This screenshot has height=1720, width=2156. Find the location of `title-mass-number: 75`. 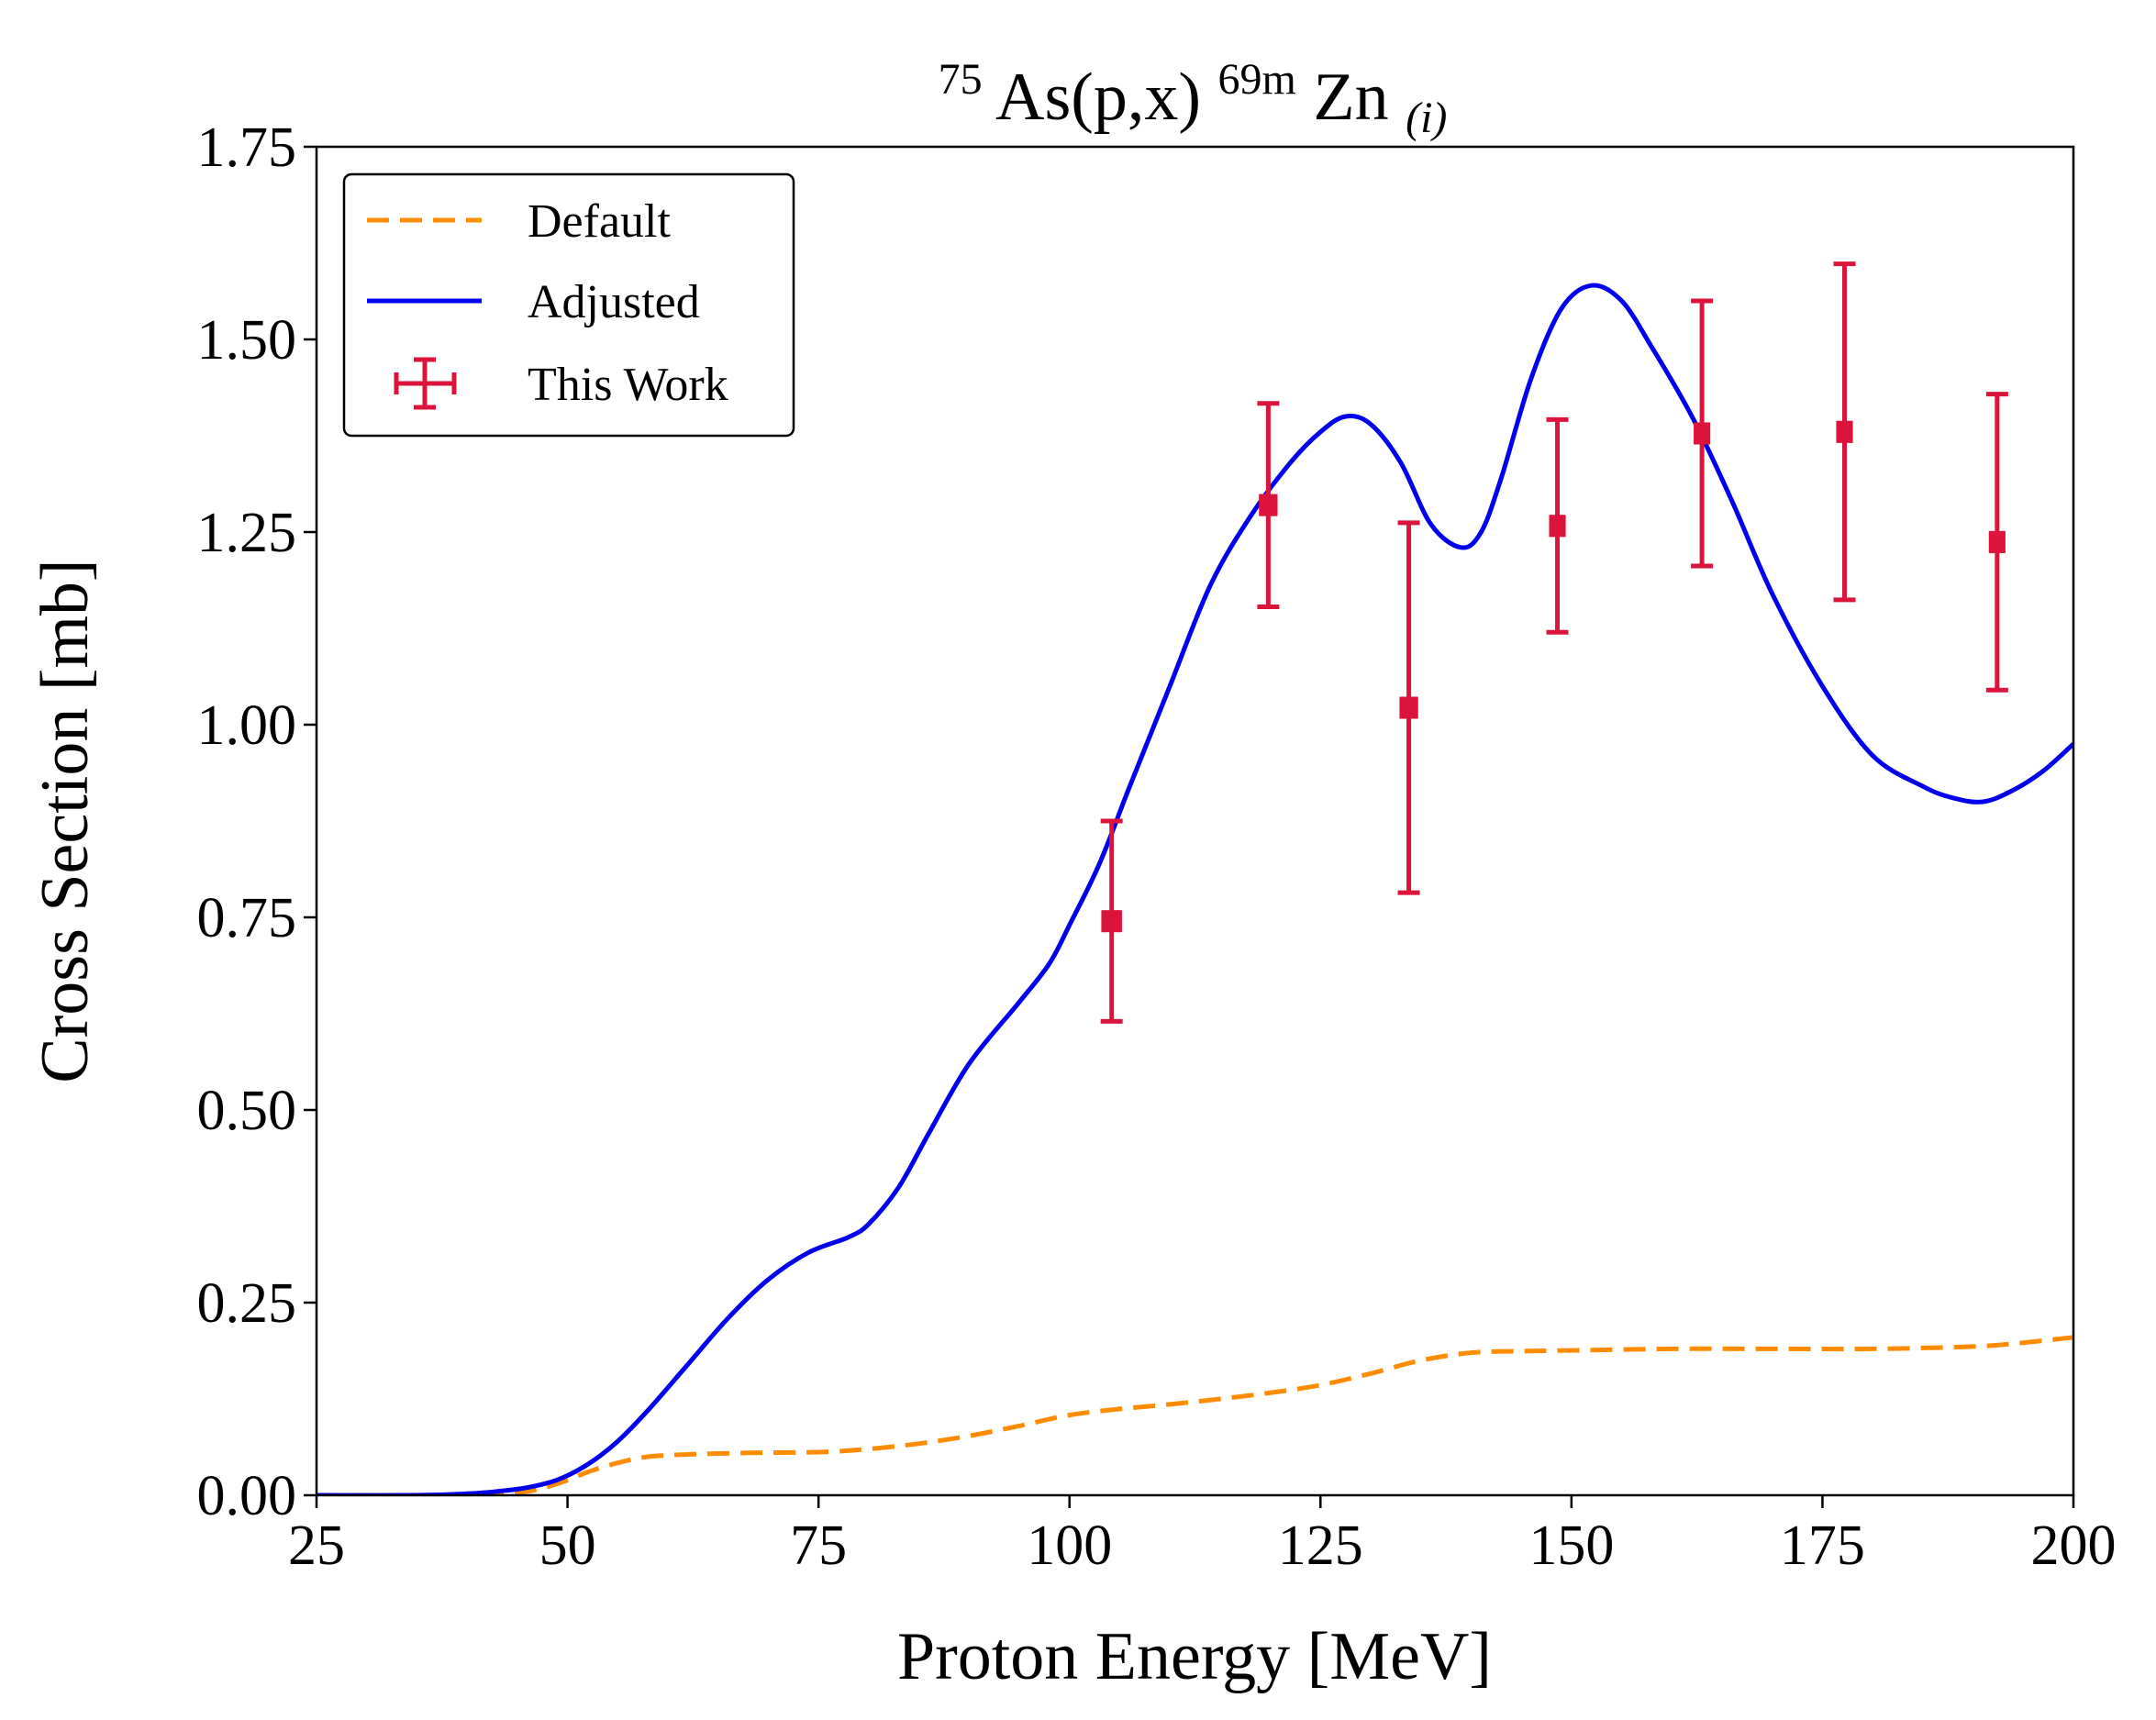

title-mass-number: 75 is located at coordinates (961, 79).